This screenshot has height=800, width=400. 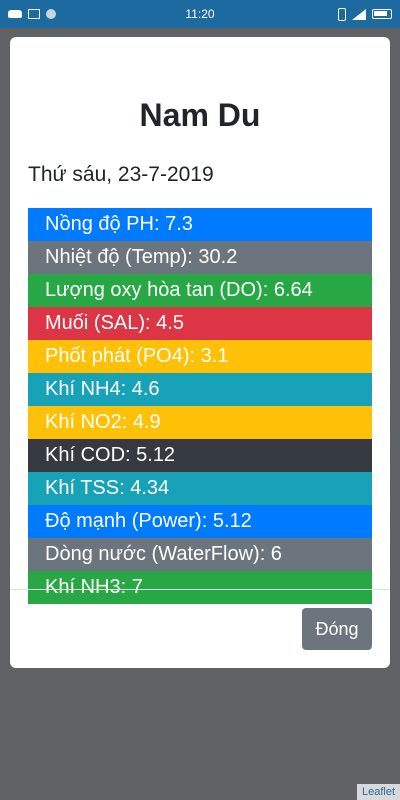 I want to click on signal-icon, so click(x=359, y=14).